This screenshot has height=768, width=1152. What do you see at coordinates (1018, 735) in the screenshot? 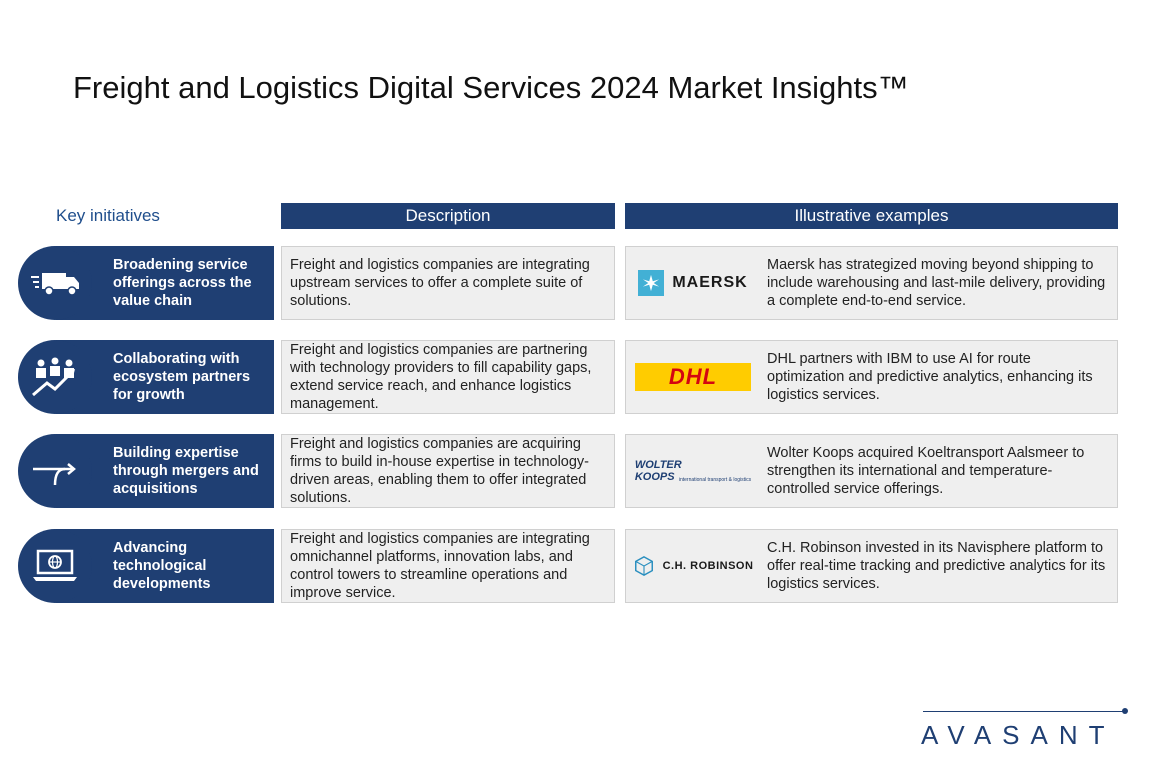
I see `avasant-logo: AVASANT` at bounding box center [1018, 735].